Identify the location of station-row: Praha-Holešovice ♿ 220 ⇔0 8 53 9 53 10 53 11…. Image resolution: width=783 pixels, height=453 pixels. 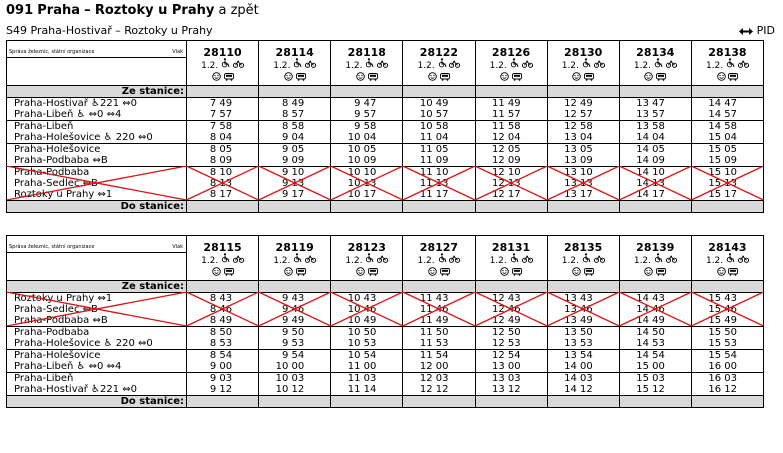
(385, 343).